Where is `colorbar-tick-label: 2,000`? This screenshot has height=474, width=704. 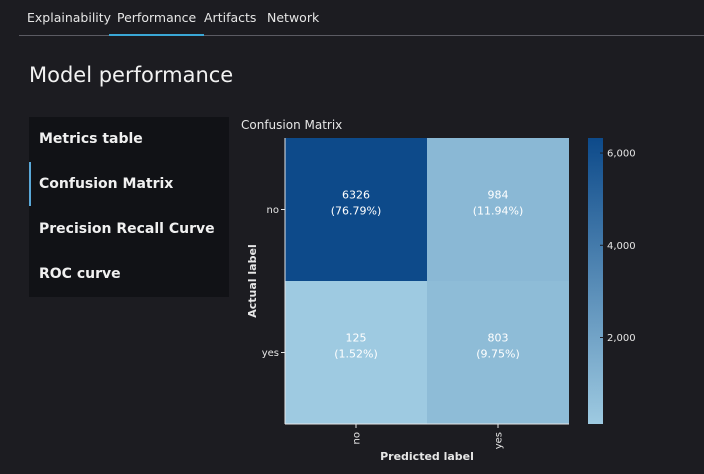
colorbar-tick-label: 2,000 is located at coordinates (621, 338).